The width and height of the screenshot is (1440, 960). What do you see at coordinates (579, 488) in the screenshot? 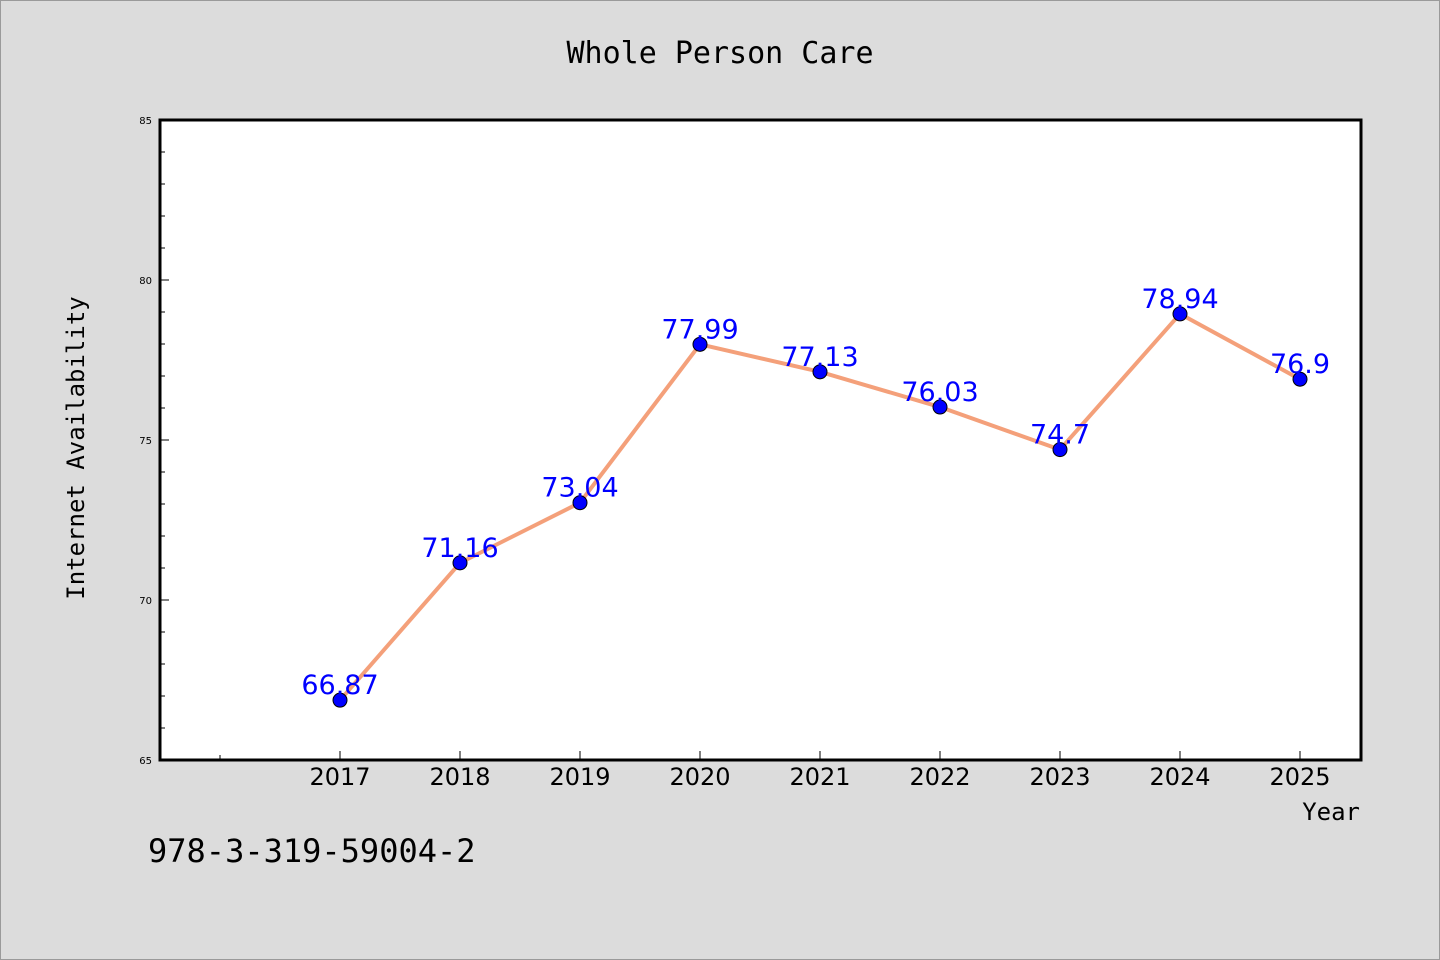
I see `data-label: 73.04` at bounding box center [579, 488].